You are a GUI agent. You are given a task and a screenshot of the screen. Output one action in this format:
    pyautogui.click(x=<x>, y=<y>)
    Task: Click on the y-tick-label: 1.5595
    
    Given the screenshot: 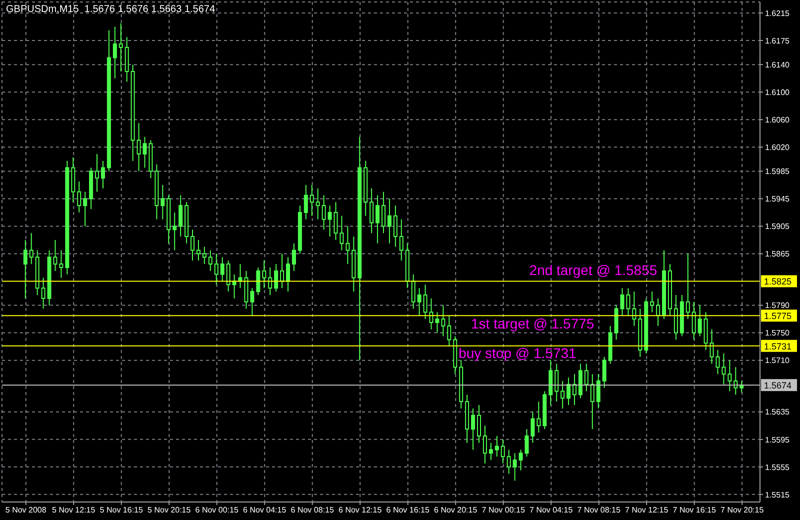 What is the action you would take?
    pyautogui.click(x=777, y=439)
    